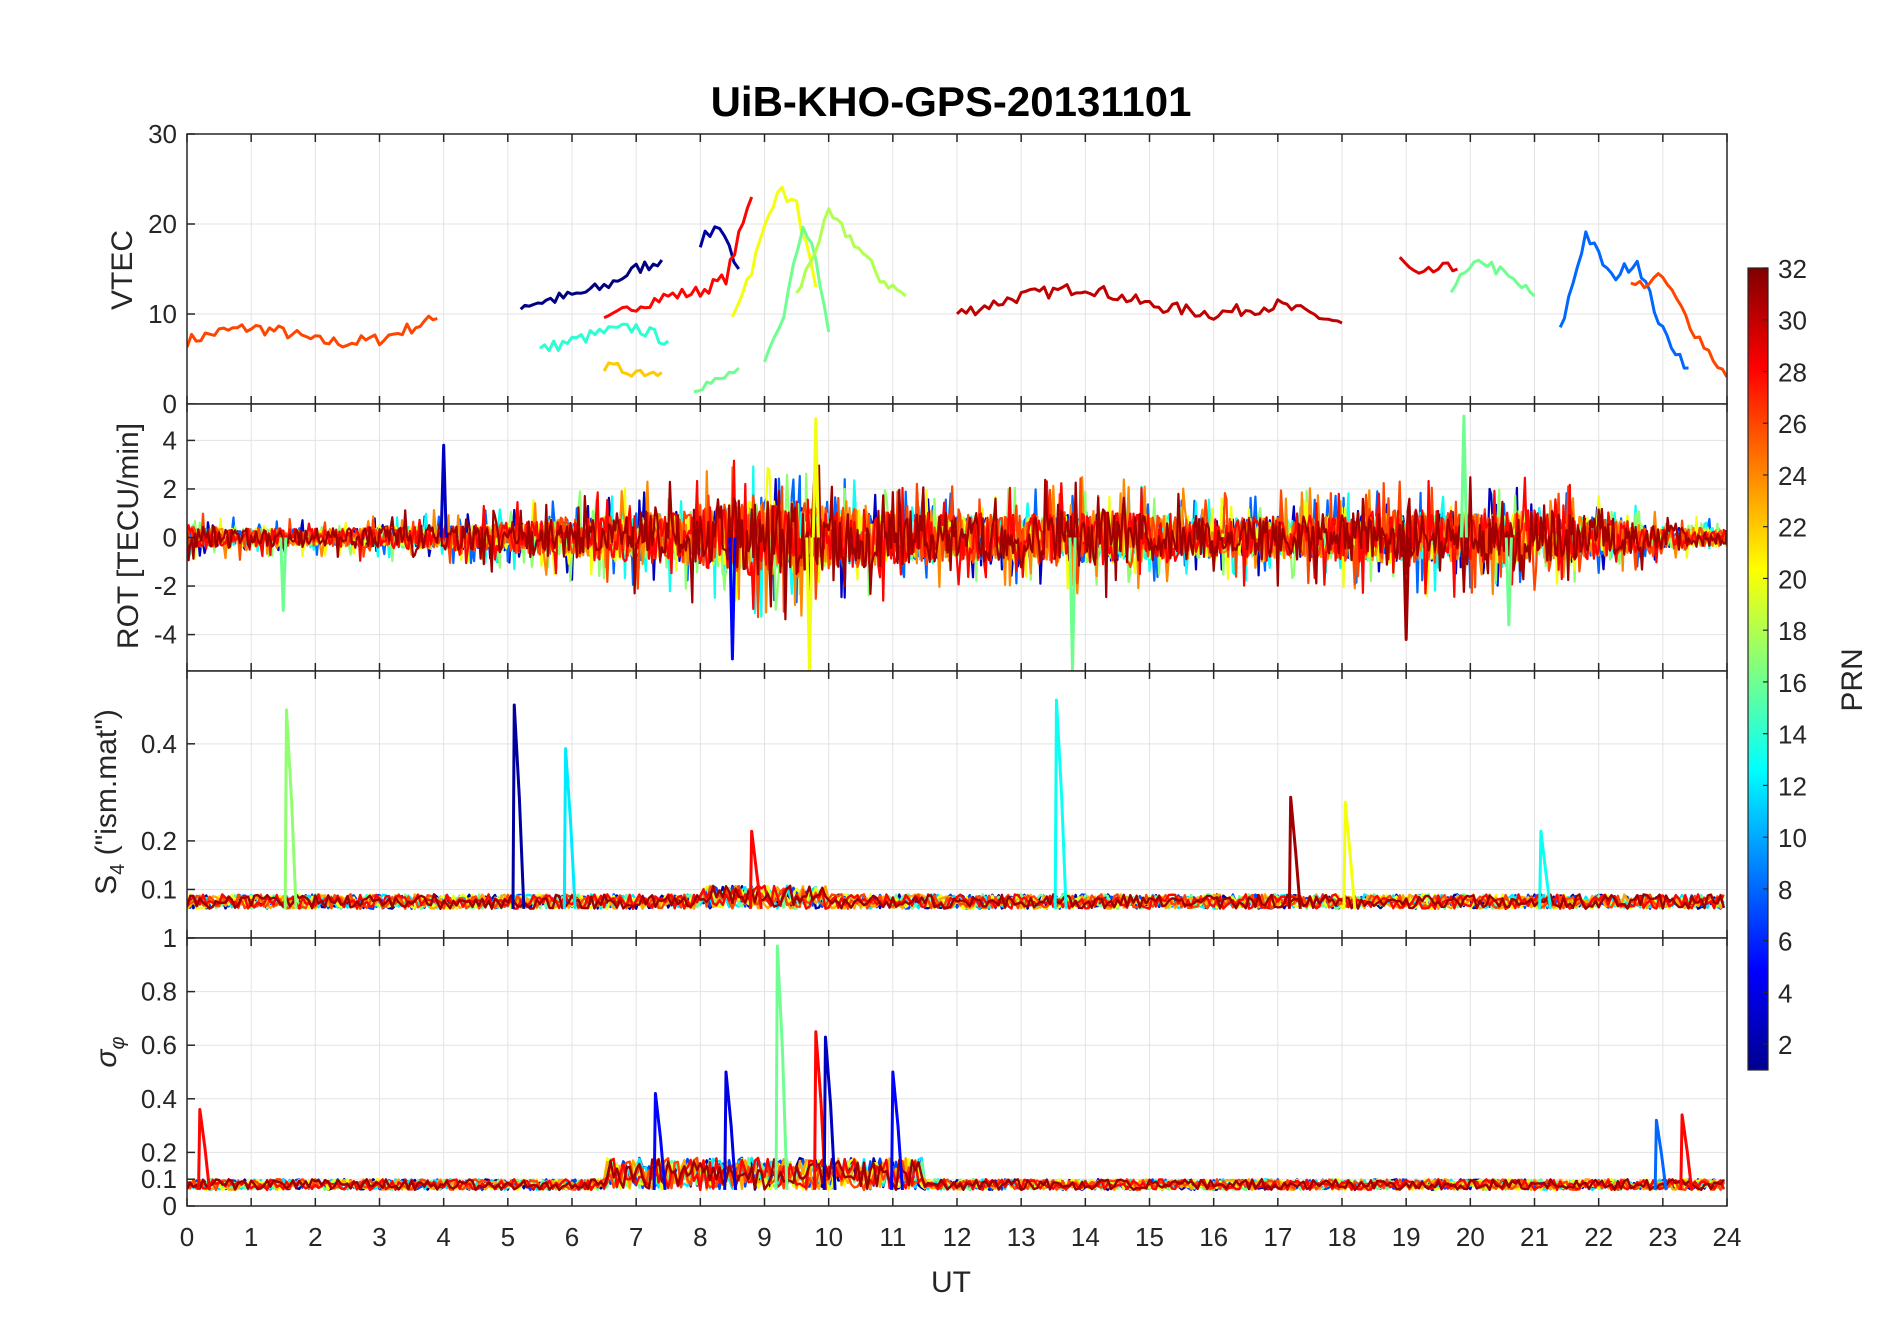 The image size is (1902, 1330). Describe the element at coordinates (1149, 1237) in the screenshot. I see `x-tick-label: 15` at that location.